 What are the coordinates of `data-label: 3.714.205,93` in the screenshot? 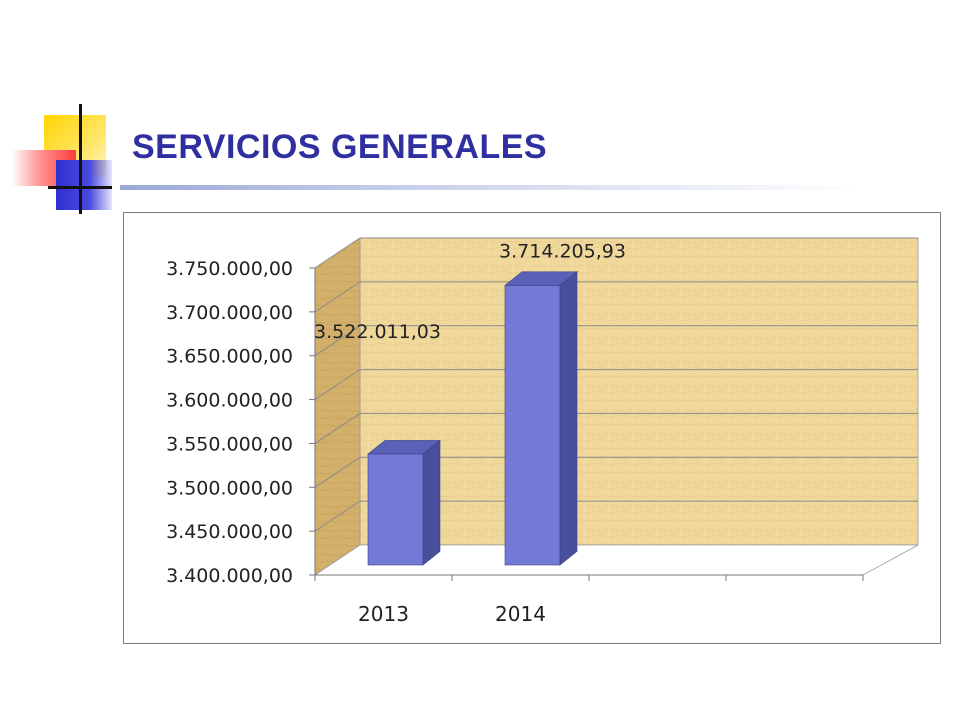 It's located at (562, 251).